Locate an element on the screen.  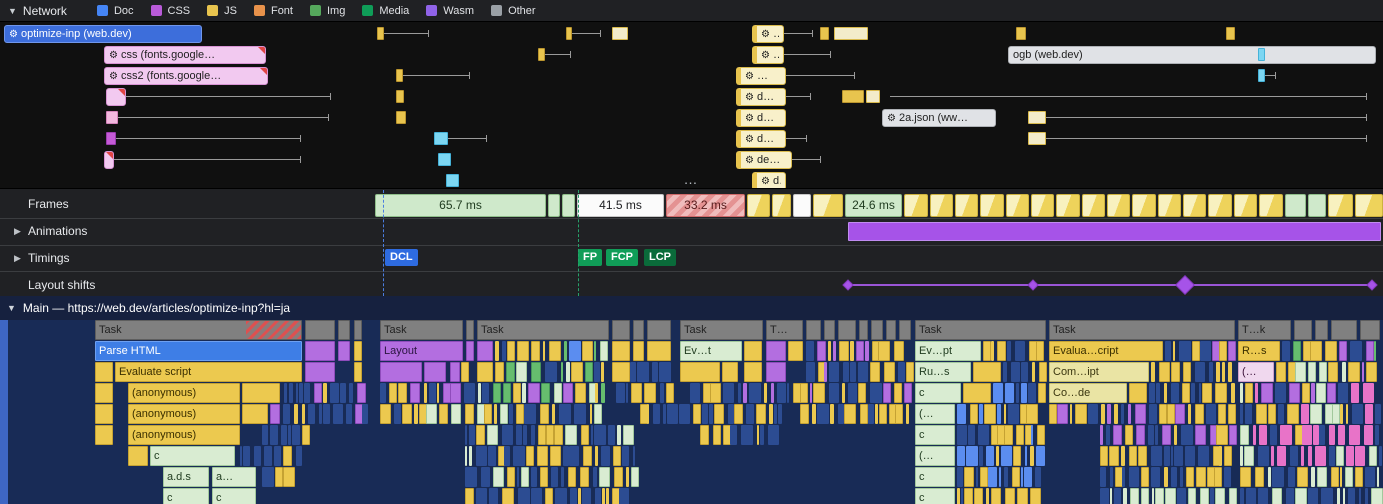
flame-bar: Parse HTML is located at coordinates (198, 351).